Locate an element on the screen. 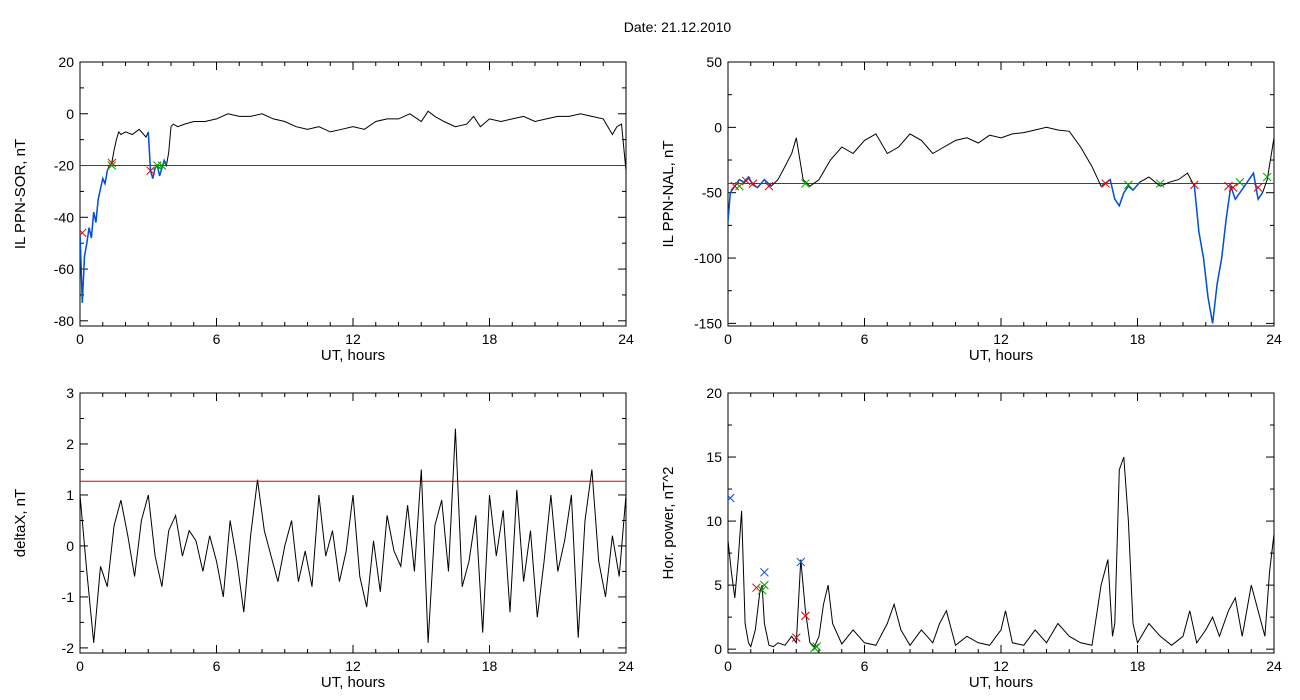 Image resolution: width=1300 pixels, height=700 pixels. y-tick-label: -60 is located at coordinates (64, 269).